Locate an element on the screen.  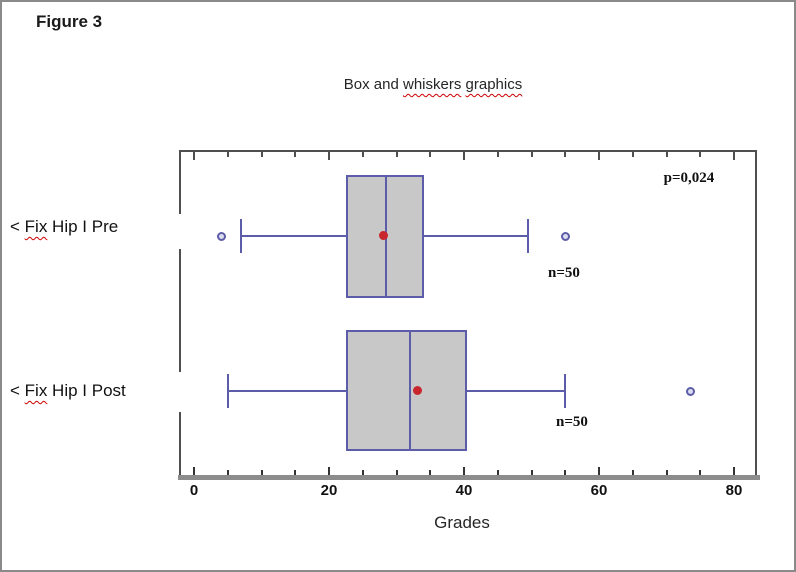
x-axis-title: Grades is located at coordinates (462, 522).